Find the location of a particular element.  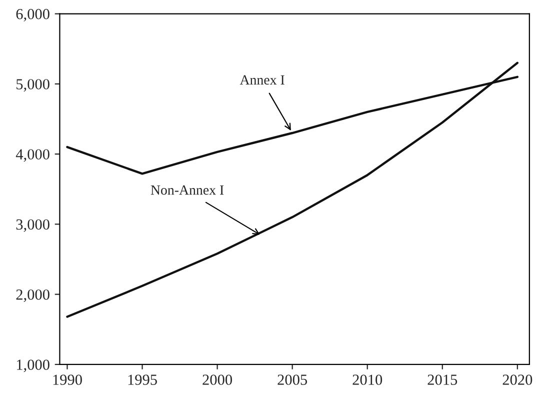

y-tick-label: 5,000 is located at coordinates (33, 85).